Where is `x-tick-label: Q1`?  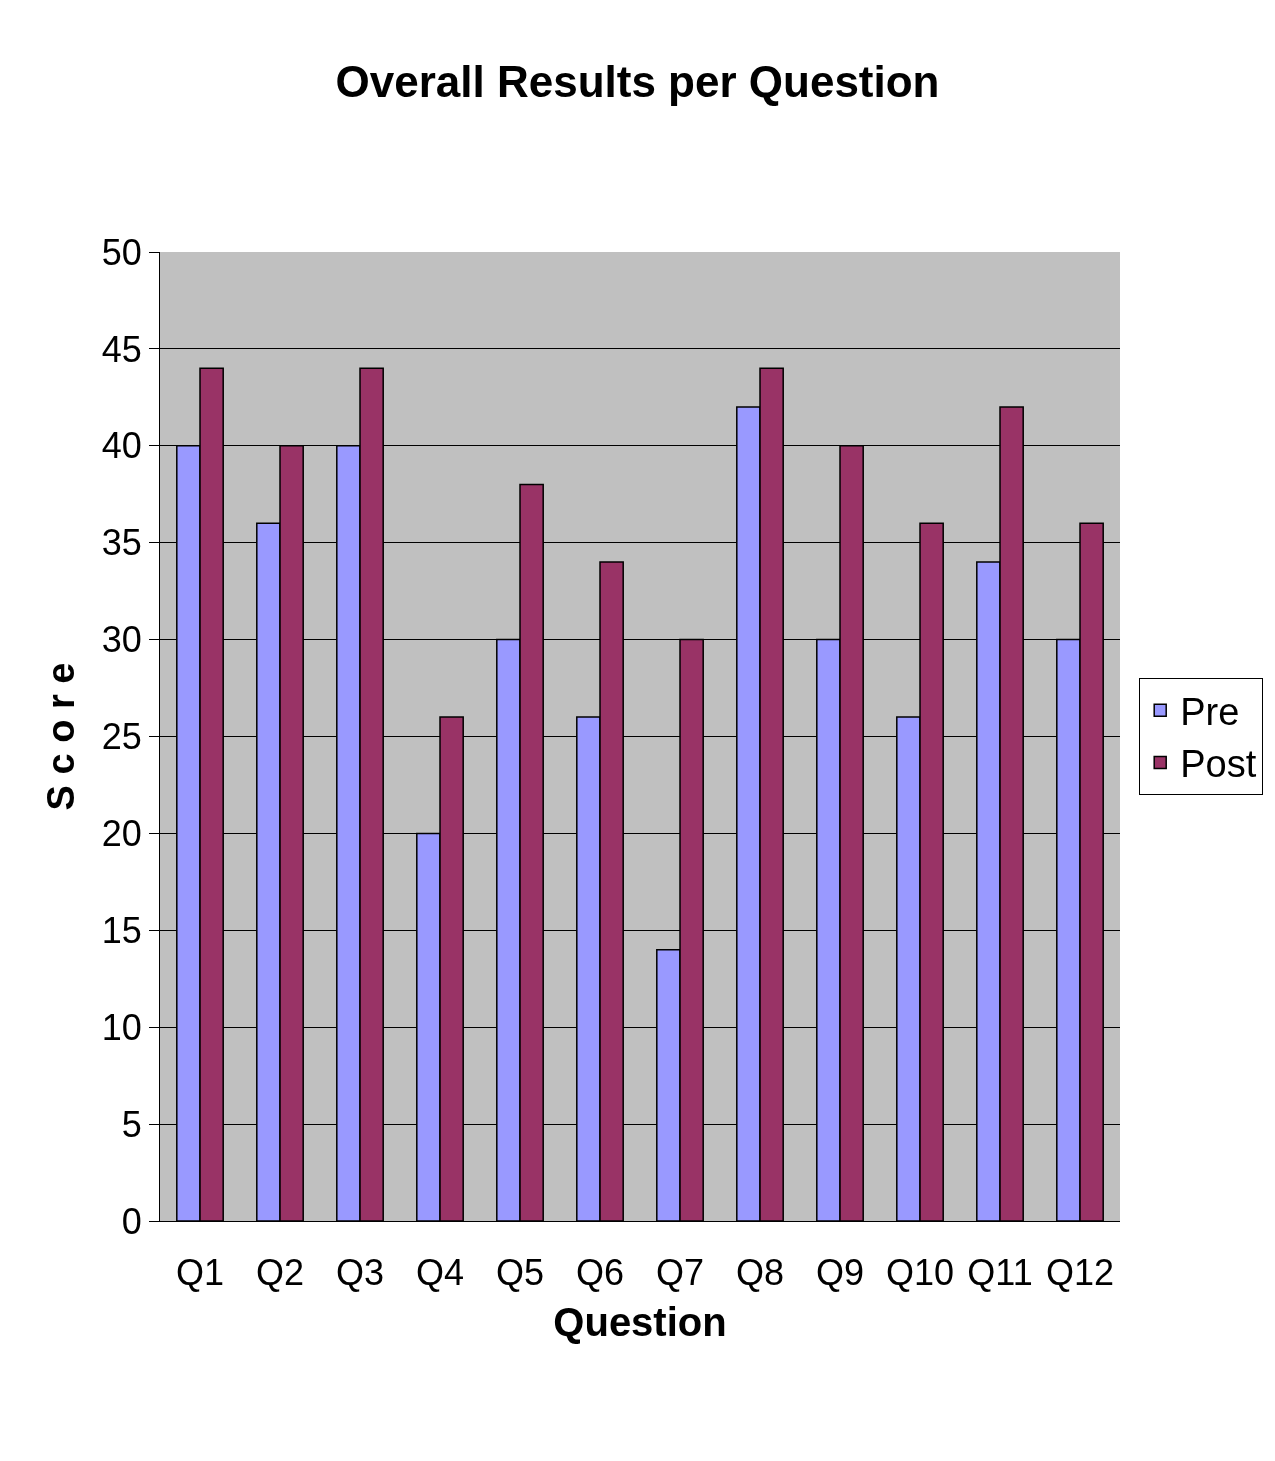 x-tick-label: Q1 is located at coordinates (200, 1273).